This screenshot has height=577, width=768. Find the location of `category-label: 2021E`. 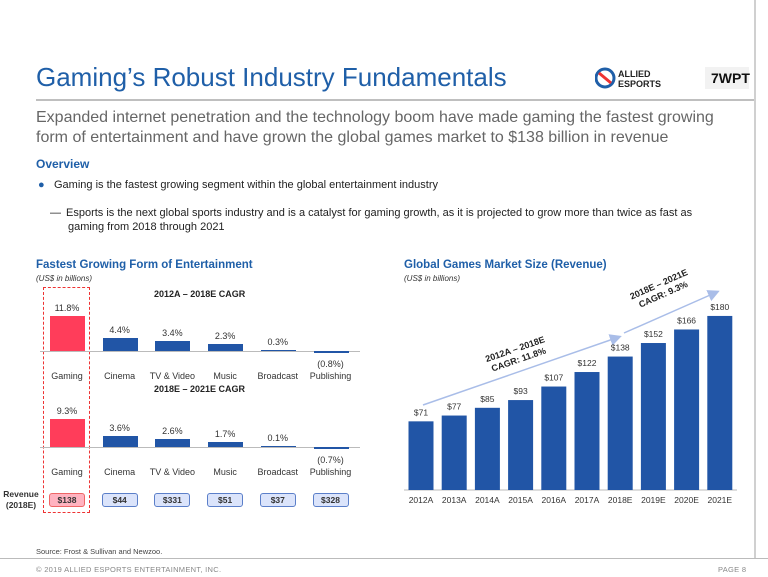

category-label: 2021E is located at coordinates (720, 500).